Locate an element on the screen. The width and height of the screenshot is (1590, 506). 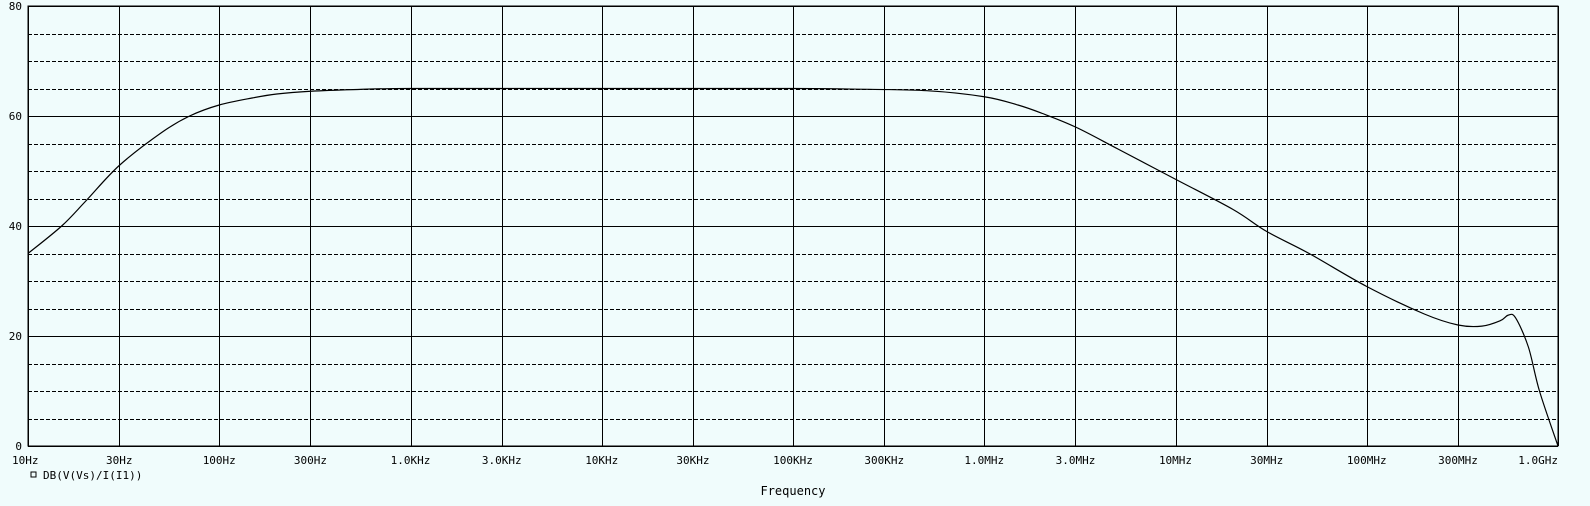
x-tick-label: 30KHz is located at coordinates (692, 460).